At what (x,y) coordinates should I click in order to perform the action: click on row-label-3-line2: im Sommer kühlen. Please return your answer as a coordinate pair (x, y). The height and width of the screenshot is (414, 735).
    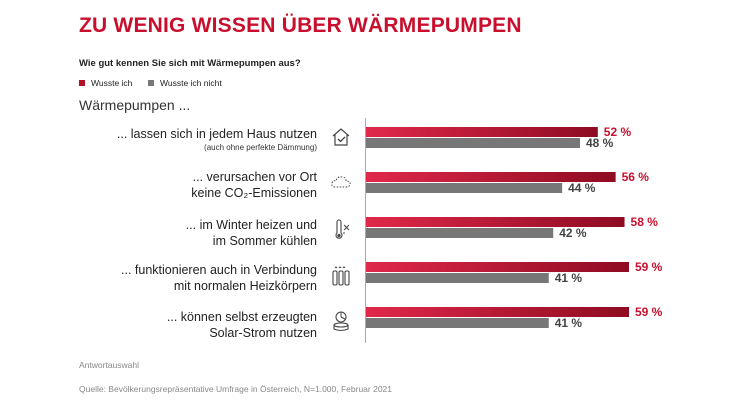
    Looking at the image, I should click on (264, 241).